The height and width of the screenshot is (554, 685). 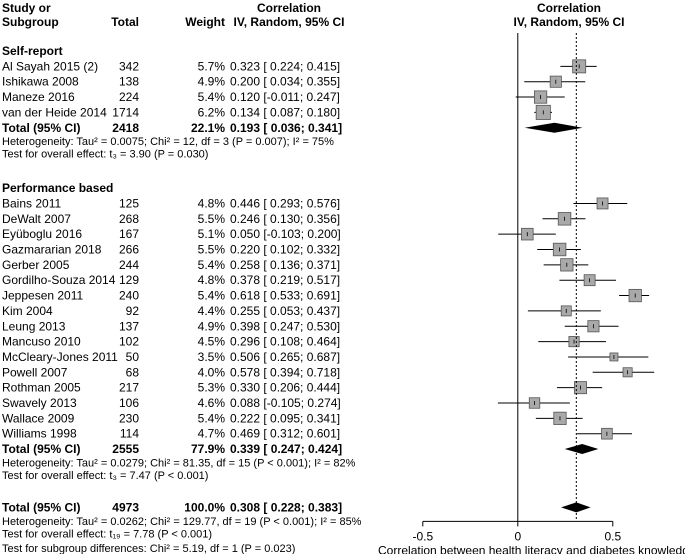 What do you see at coordinates (129, 342) in the screenshot?
I see `study-total: 102` at bounding box center [129, 342].